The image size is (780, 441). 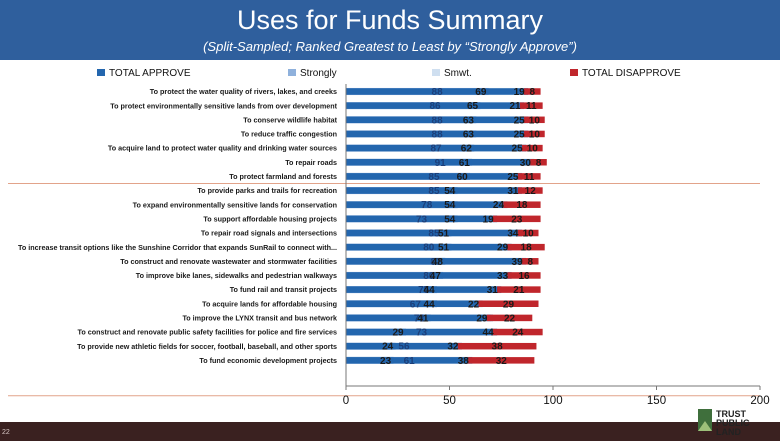 What do you see at coordinates (474, 304) in the screenshot?
I see `smwt-value: 22` at bounding box center [474, 304].